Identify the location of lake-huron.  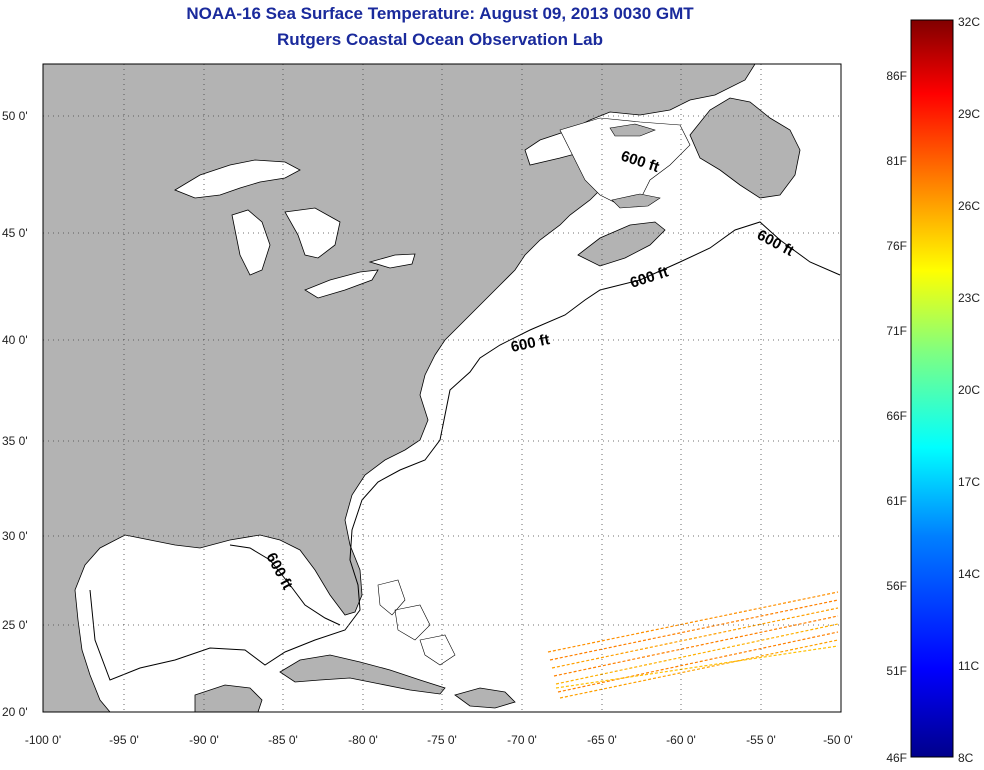
(312, 233).